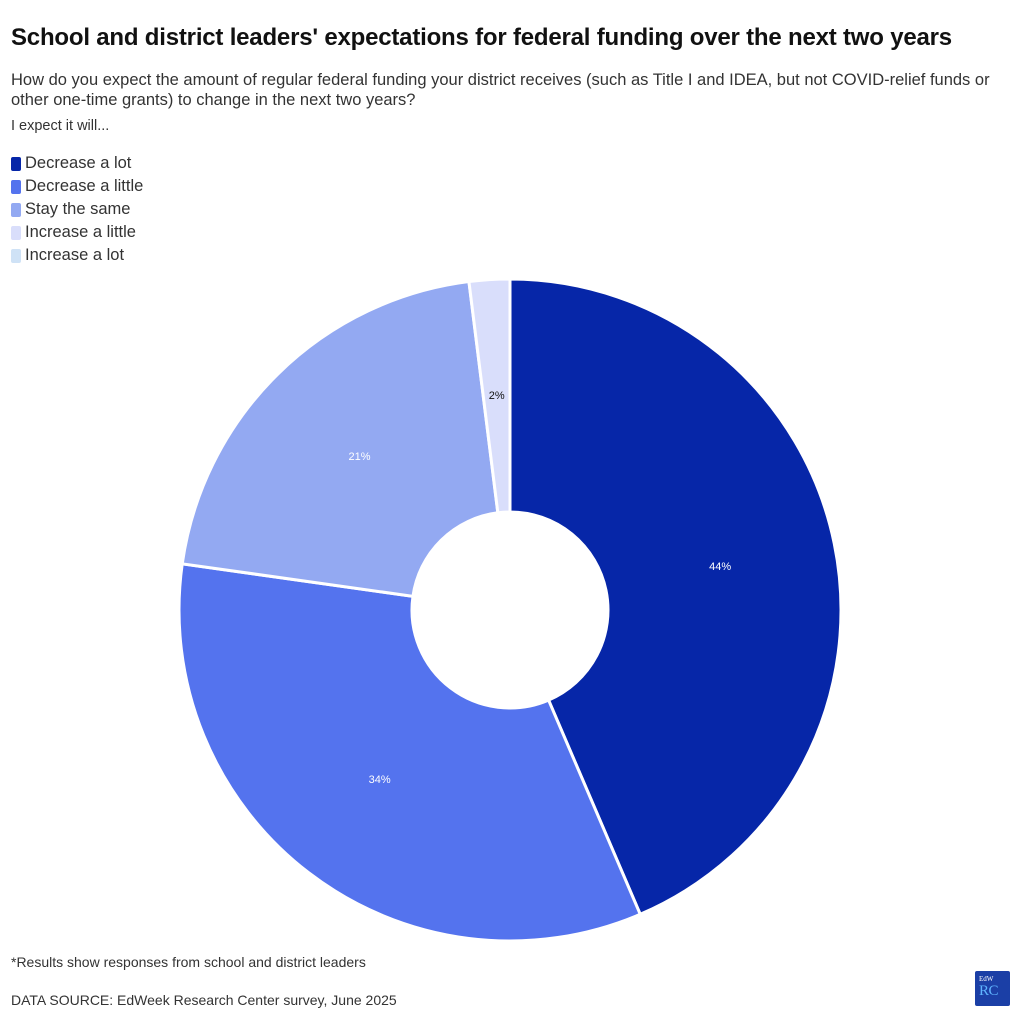 This screenshot has height=1021, width=1020. I want to click on legend-item-increase-a-lot: Increase a lot, so click(77, 255).